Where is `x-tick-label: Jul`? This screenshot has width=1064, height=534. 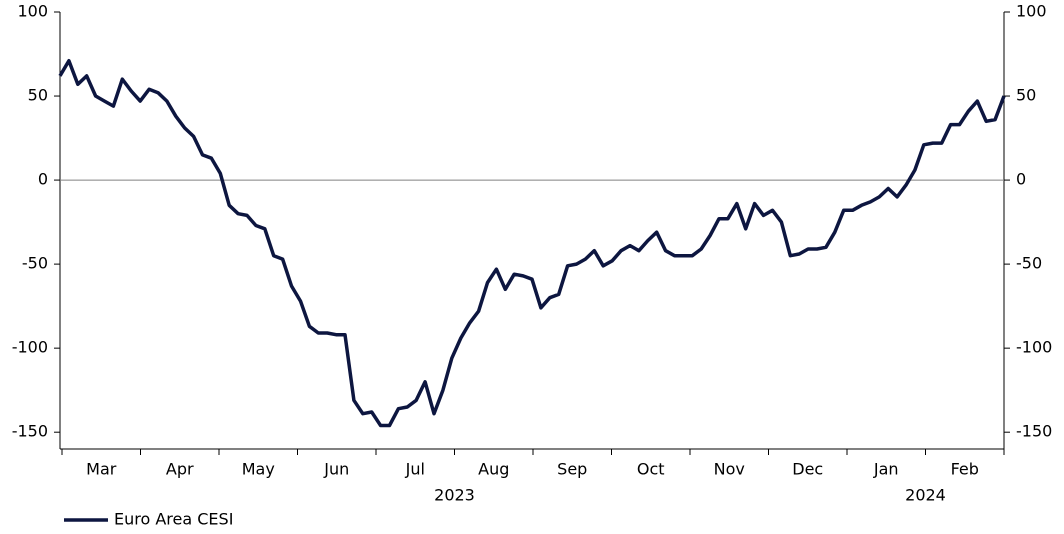
x-tick-label: Jul is located at coordinates (415, 469).